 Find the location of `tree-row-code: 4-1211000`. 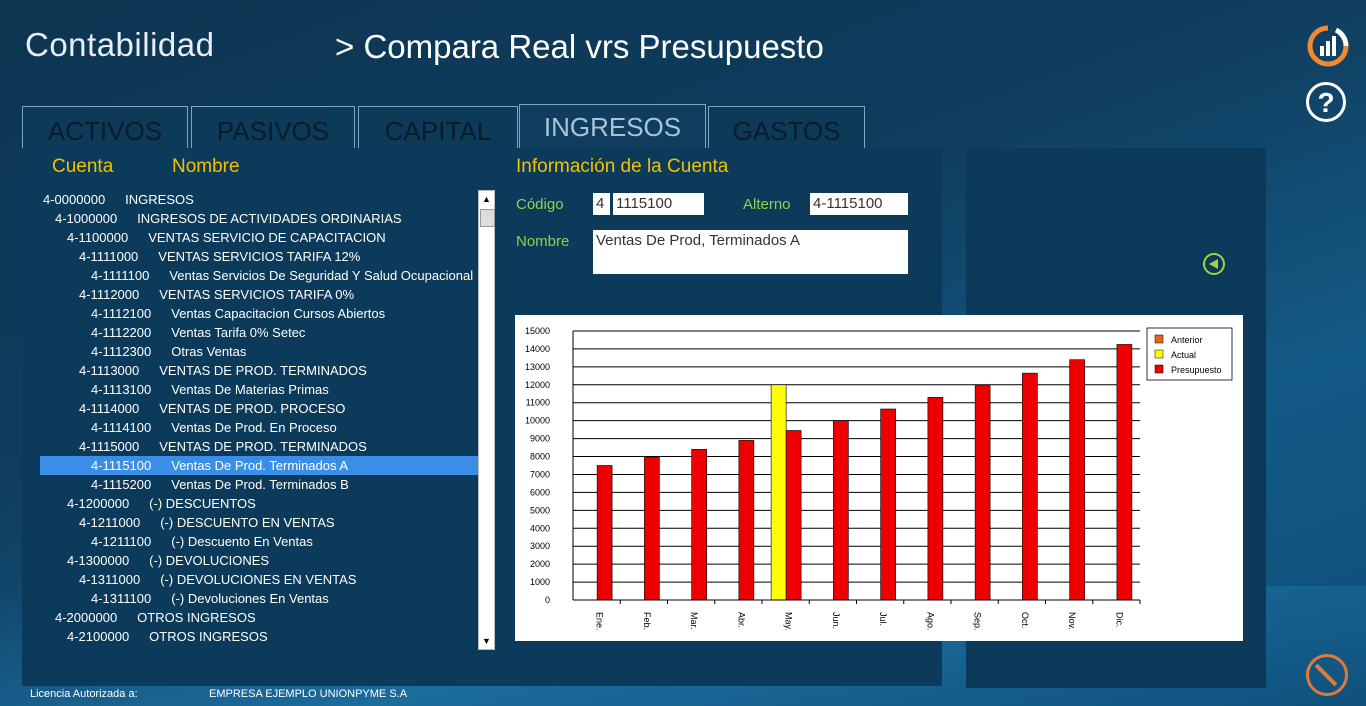

tree-row-code: 4-1211000 is located at coordinates (110, 522).